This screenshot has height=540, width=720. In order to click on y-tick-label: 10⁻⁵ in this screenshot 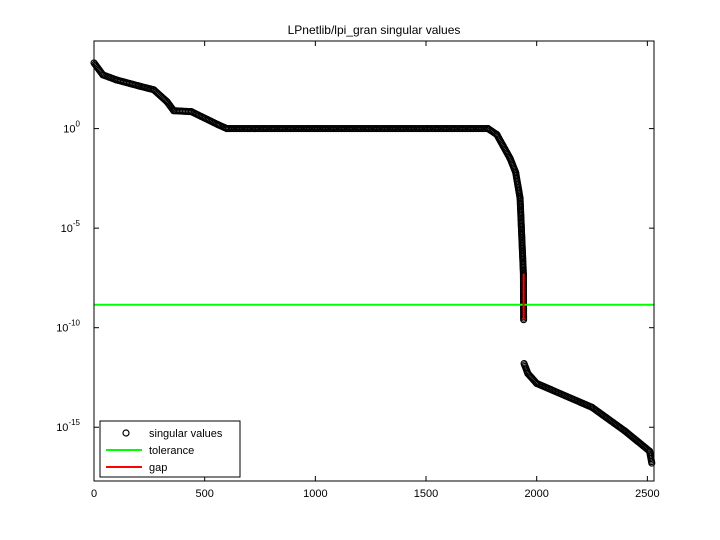, I will do `click(71, 227)`.